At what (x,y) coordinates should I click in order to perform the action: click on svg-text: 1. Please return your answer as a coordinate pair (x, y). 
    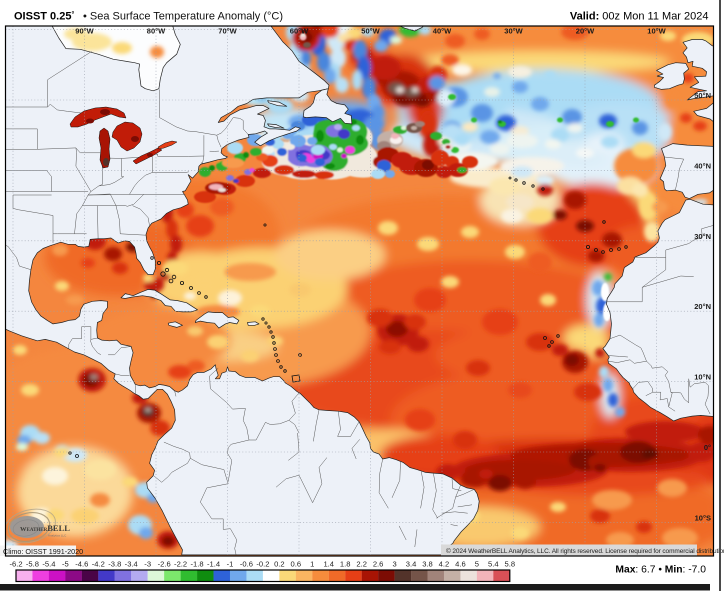
    Looking at the image, I should click on (312, 564).